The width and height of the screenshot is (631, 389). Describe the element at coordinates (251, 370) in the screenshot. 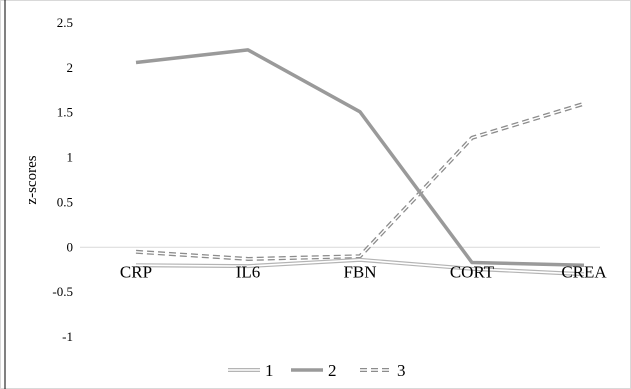

I see `legend-item-1: 1` at that location.